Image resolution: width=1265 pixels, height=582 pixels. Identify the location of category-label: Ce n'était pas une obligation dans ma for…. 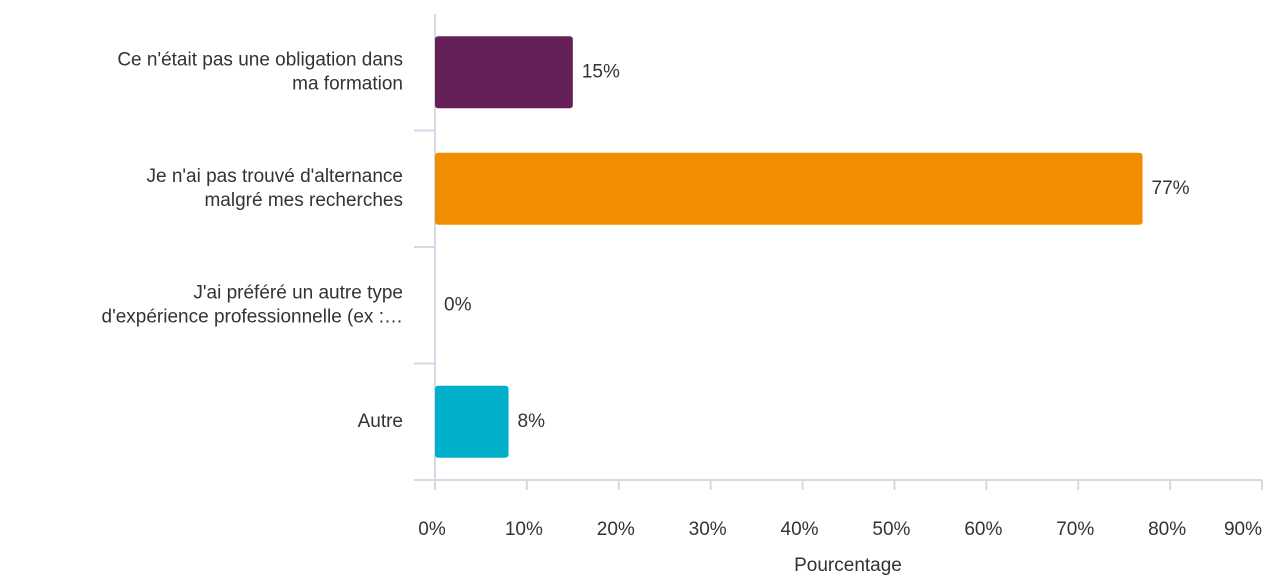
(260, 71).